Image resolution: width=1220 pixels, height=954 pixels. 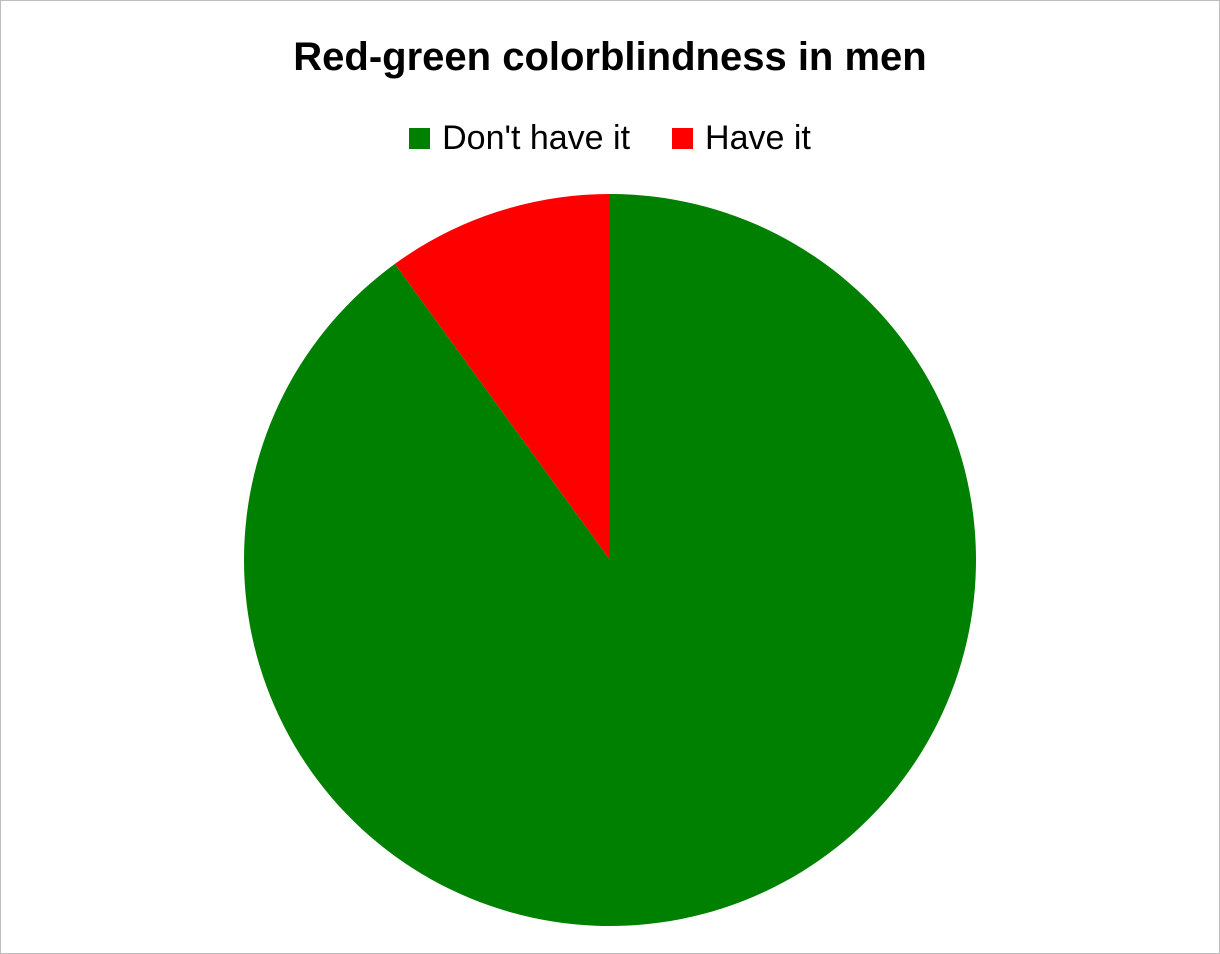 What do you see at coordinates (683, 138) in the screenshot?
I see `legend-swatch-have-it` at bounding box center [683, 138].